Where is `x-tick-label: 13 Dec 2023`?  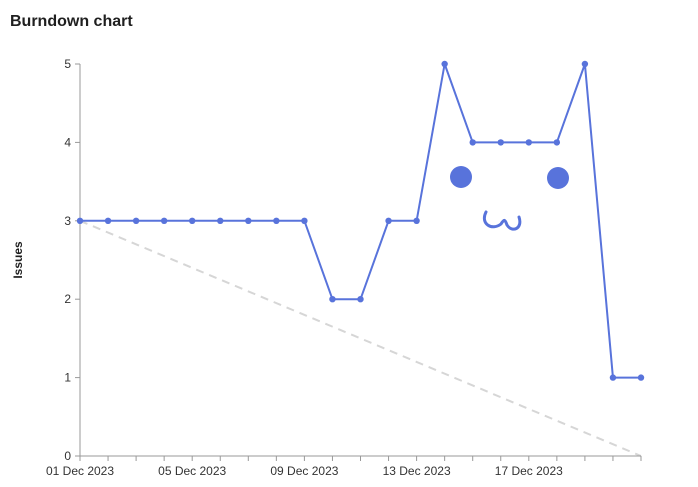 x-tick-label: 13 Dec 2023 is located at coordinates (417, 471).